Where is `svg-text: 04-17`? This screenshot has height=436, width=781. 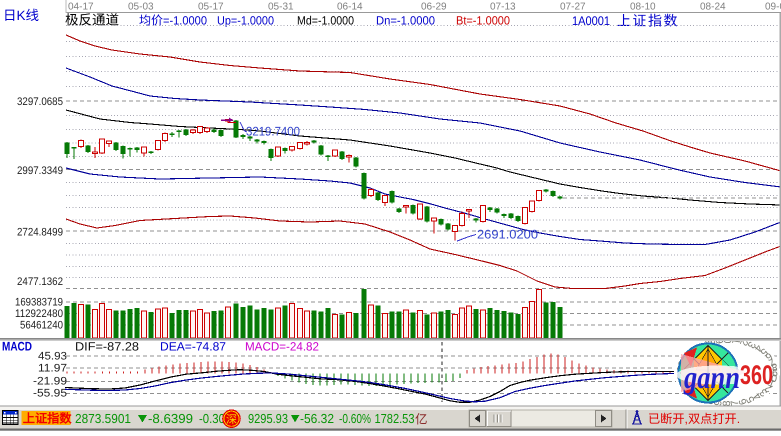 svg-text: 04-17 is located at coordinates (81, 7).